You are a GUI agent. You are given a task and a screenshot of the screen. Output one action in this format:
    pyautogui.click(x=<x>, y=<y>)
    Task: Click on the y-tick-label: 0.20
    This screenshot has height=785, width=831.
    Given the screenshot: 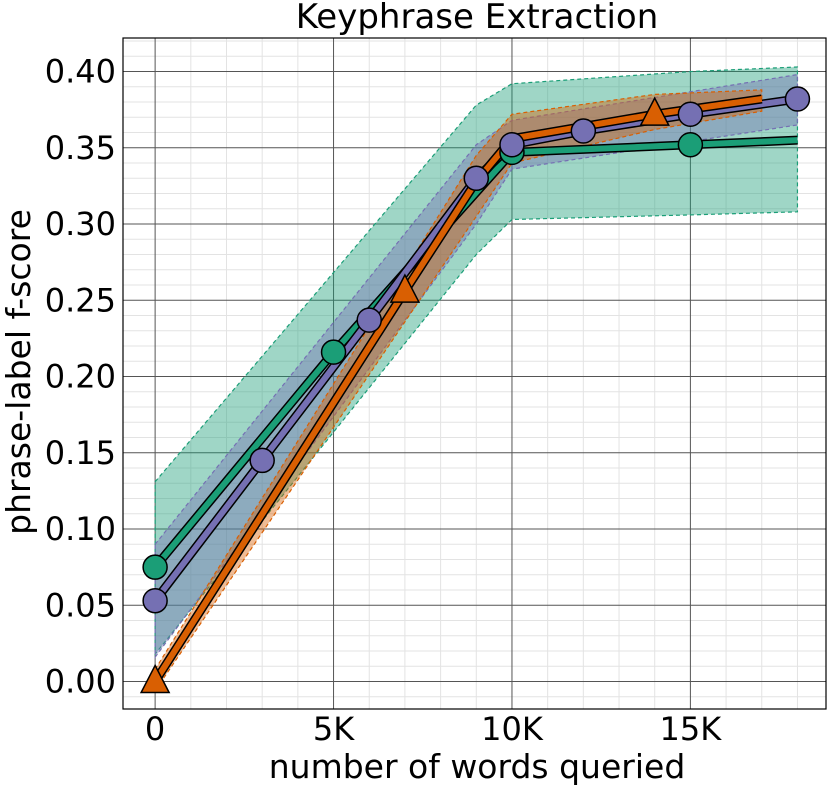 What is the action you would take?
    pyautogui.click(x=80, y=377)
    